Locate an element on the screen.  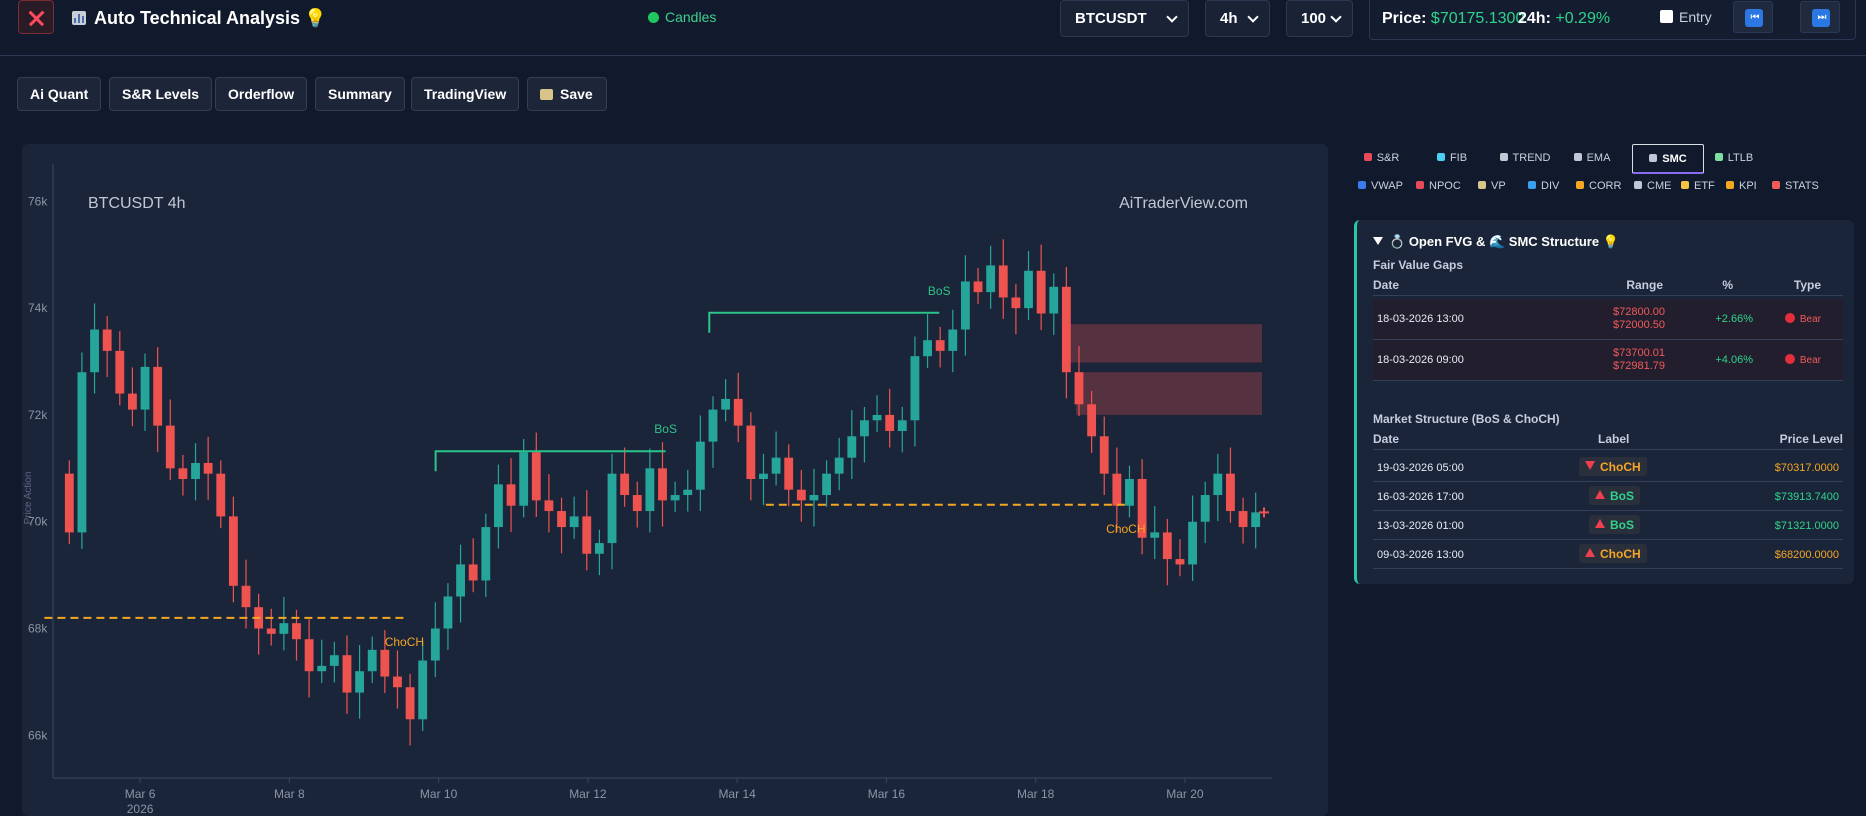
fvg-range-low: $72981.79 is located at coordinates (1639, 366).